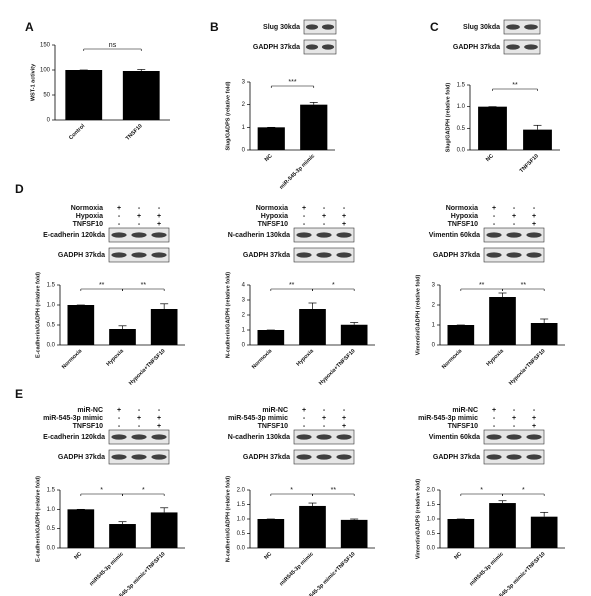 This screenshot has height=596, width=591. What do you see at coordinates (298, 172) in the screenshot?
I see `x-tick-label: miR-545-3p mimic` at bounding box center [298, 172].